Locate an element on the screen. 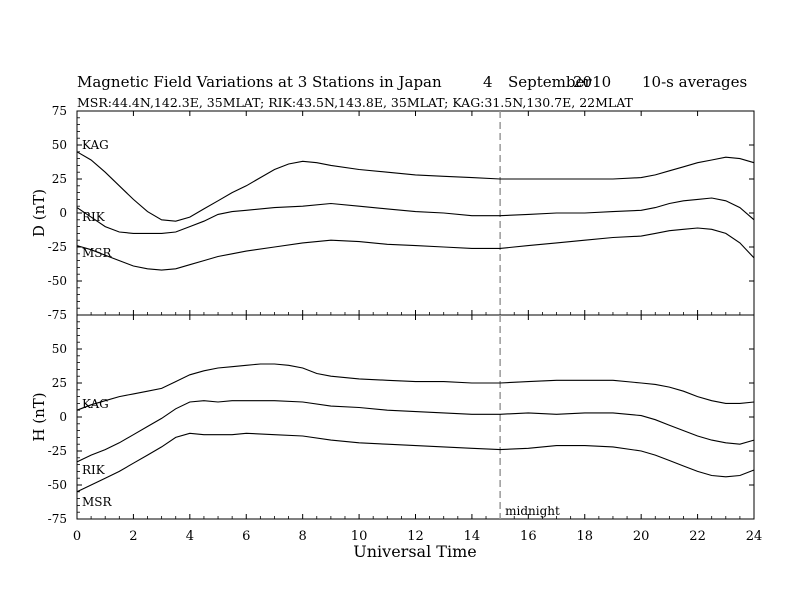 The width and height of the screenshot is (792, 612). x-tick-label: 8 is located at coordinates (303, 536).